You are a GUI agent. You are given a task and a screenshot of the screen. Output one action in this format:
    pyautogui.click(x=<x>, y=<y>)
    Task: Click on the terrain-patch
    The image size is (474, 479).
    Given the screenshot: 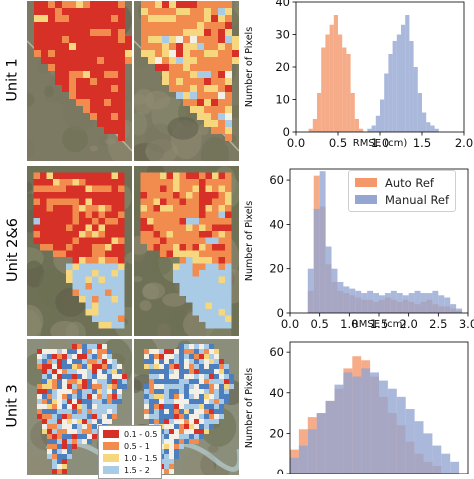 What is the action you would take?
    pyautogui.click(x=75, y=139)
    